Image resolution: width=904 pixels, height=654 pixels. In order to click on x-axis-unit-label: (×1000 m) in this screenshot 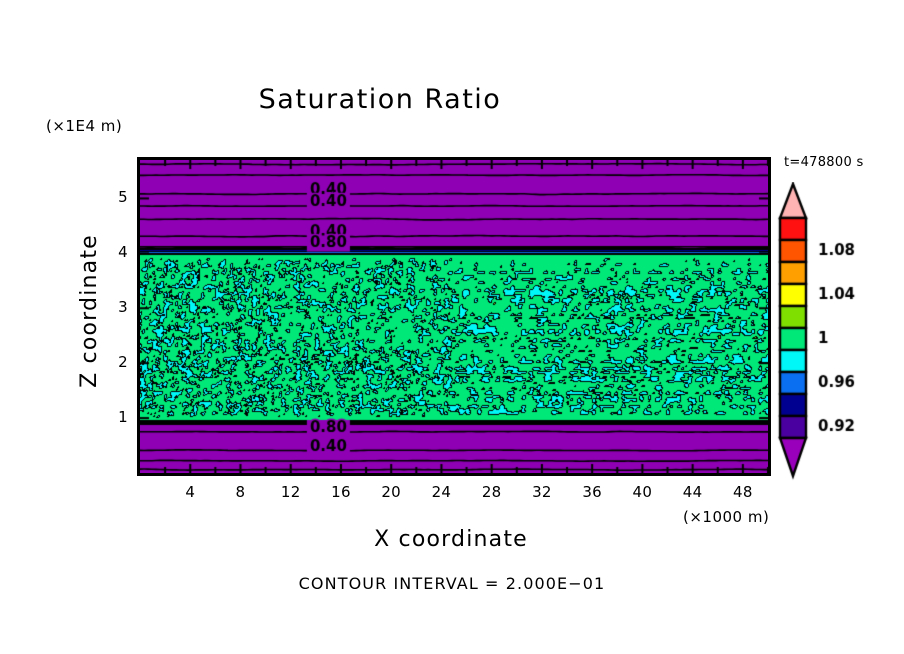, I will do `click(726, 517)`.